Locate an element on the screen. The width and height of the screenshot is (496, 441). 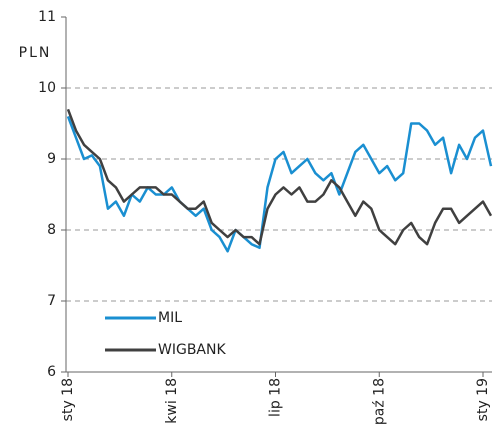
y-tick-label: 7 is located at coordinates (51, 301).